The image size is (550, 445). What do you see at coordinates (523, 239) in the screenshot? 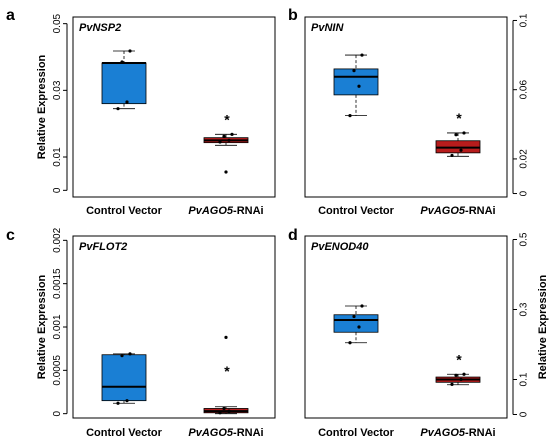
I see `y-tick-label: 0.5` at bounding box center [523, 239].